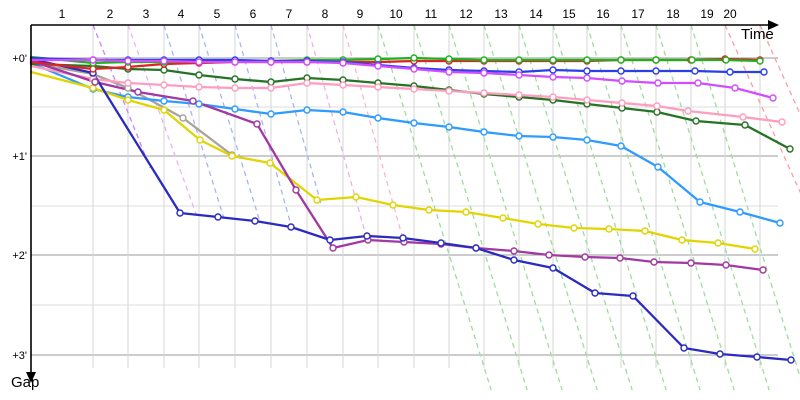  I want to click on x-tick-label: 2, so click(110, 14).